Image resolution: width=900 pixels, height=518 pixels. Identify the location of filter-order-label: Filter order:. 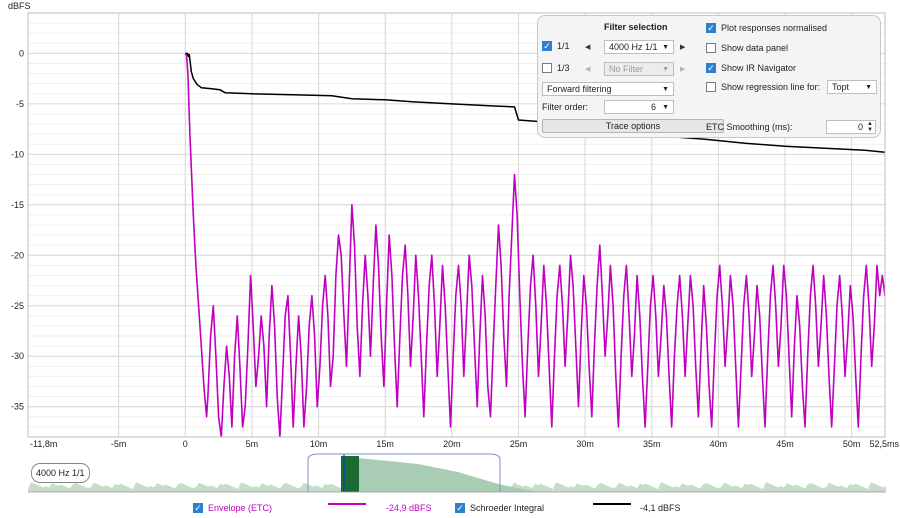
(565, 107).